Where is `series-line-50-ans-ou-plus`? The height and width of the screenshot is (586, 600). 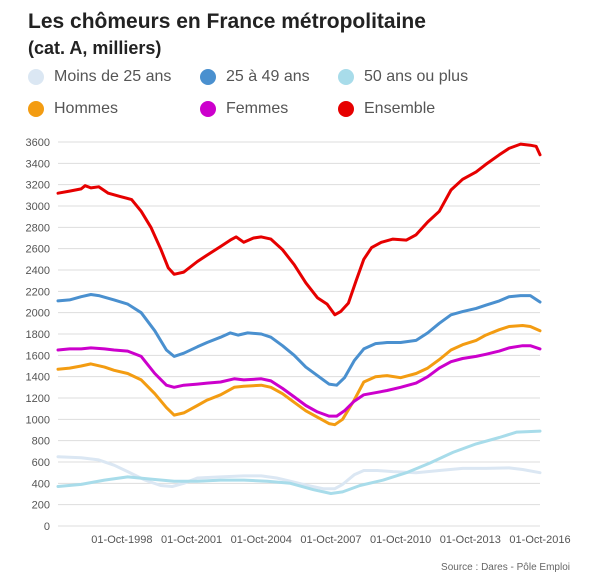
series-line-50-ans-ou-plus is located at coordinates (299, 462).